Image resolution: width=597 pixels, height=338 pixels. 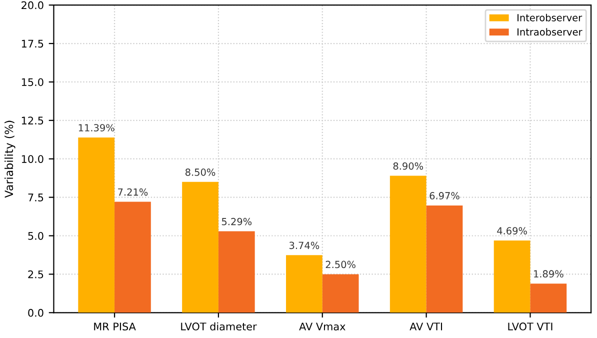 What do you see at coordinates (33, 159) in the screenshot?
I see `y-tick-label: 10.0` at bounding box center [33, 159].